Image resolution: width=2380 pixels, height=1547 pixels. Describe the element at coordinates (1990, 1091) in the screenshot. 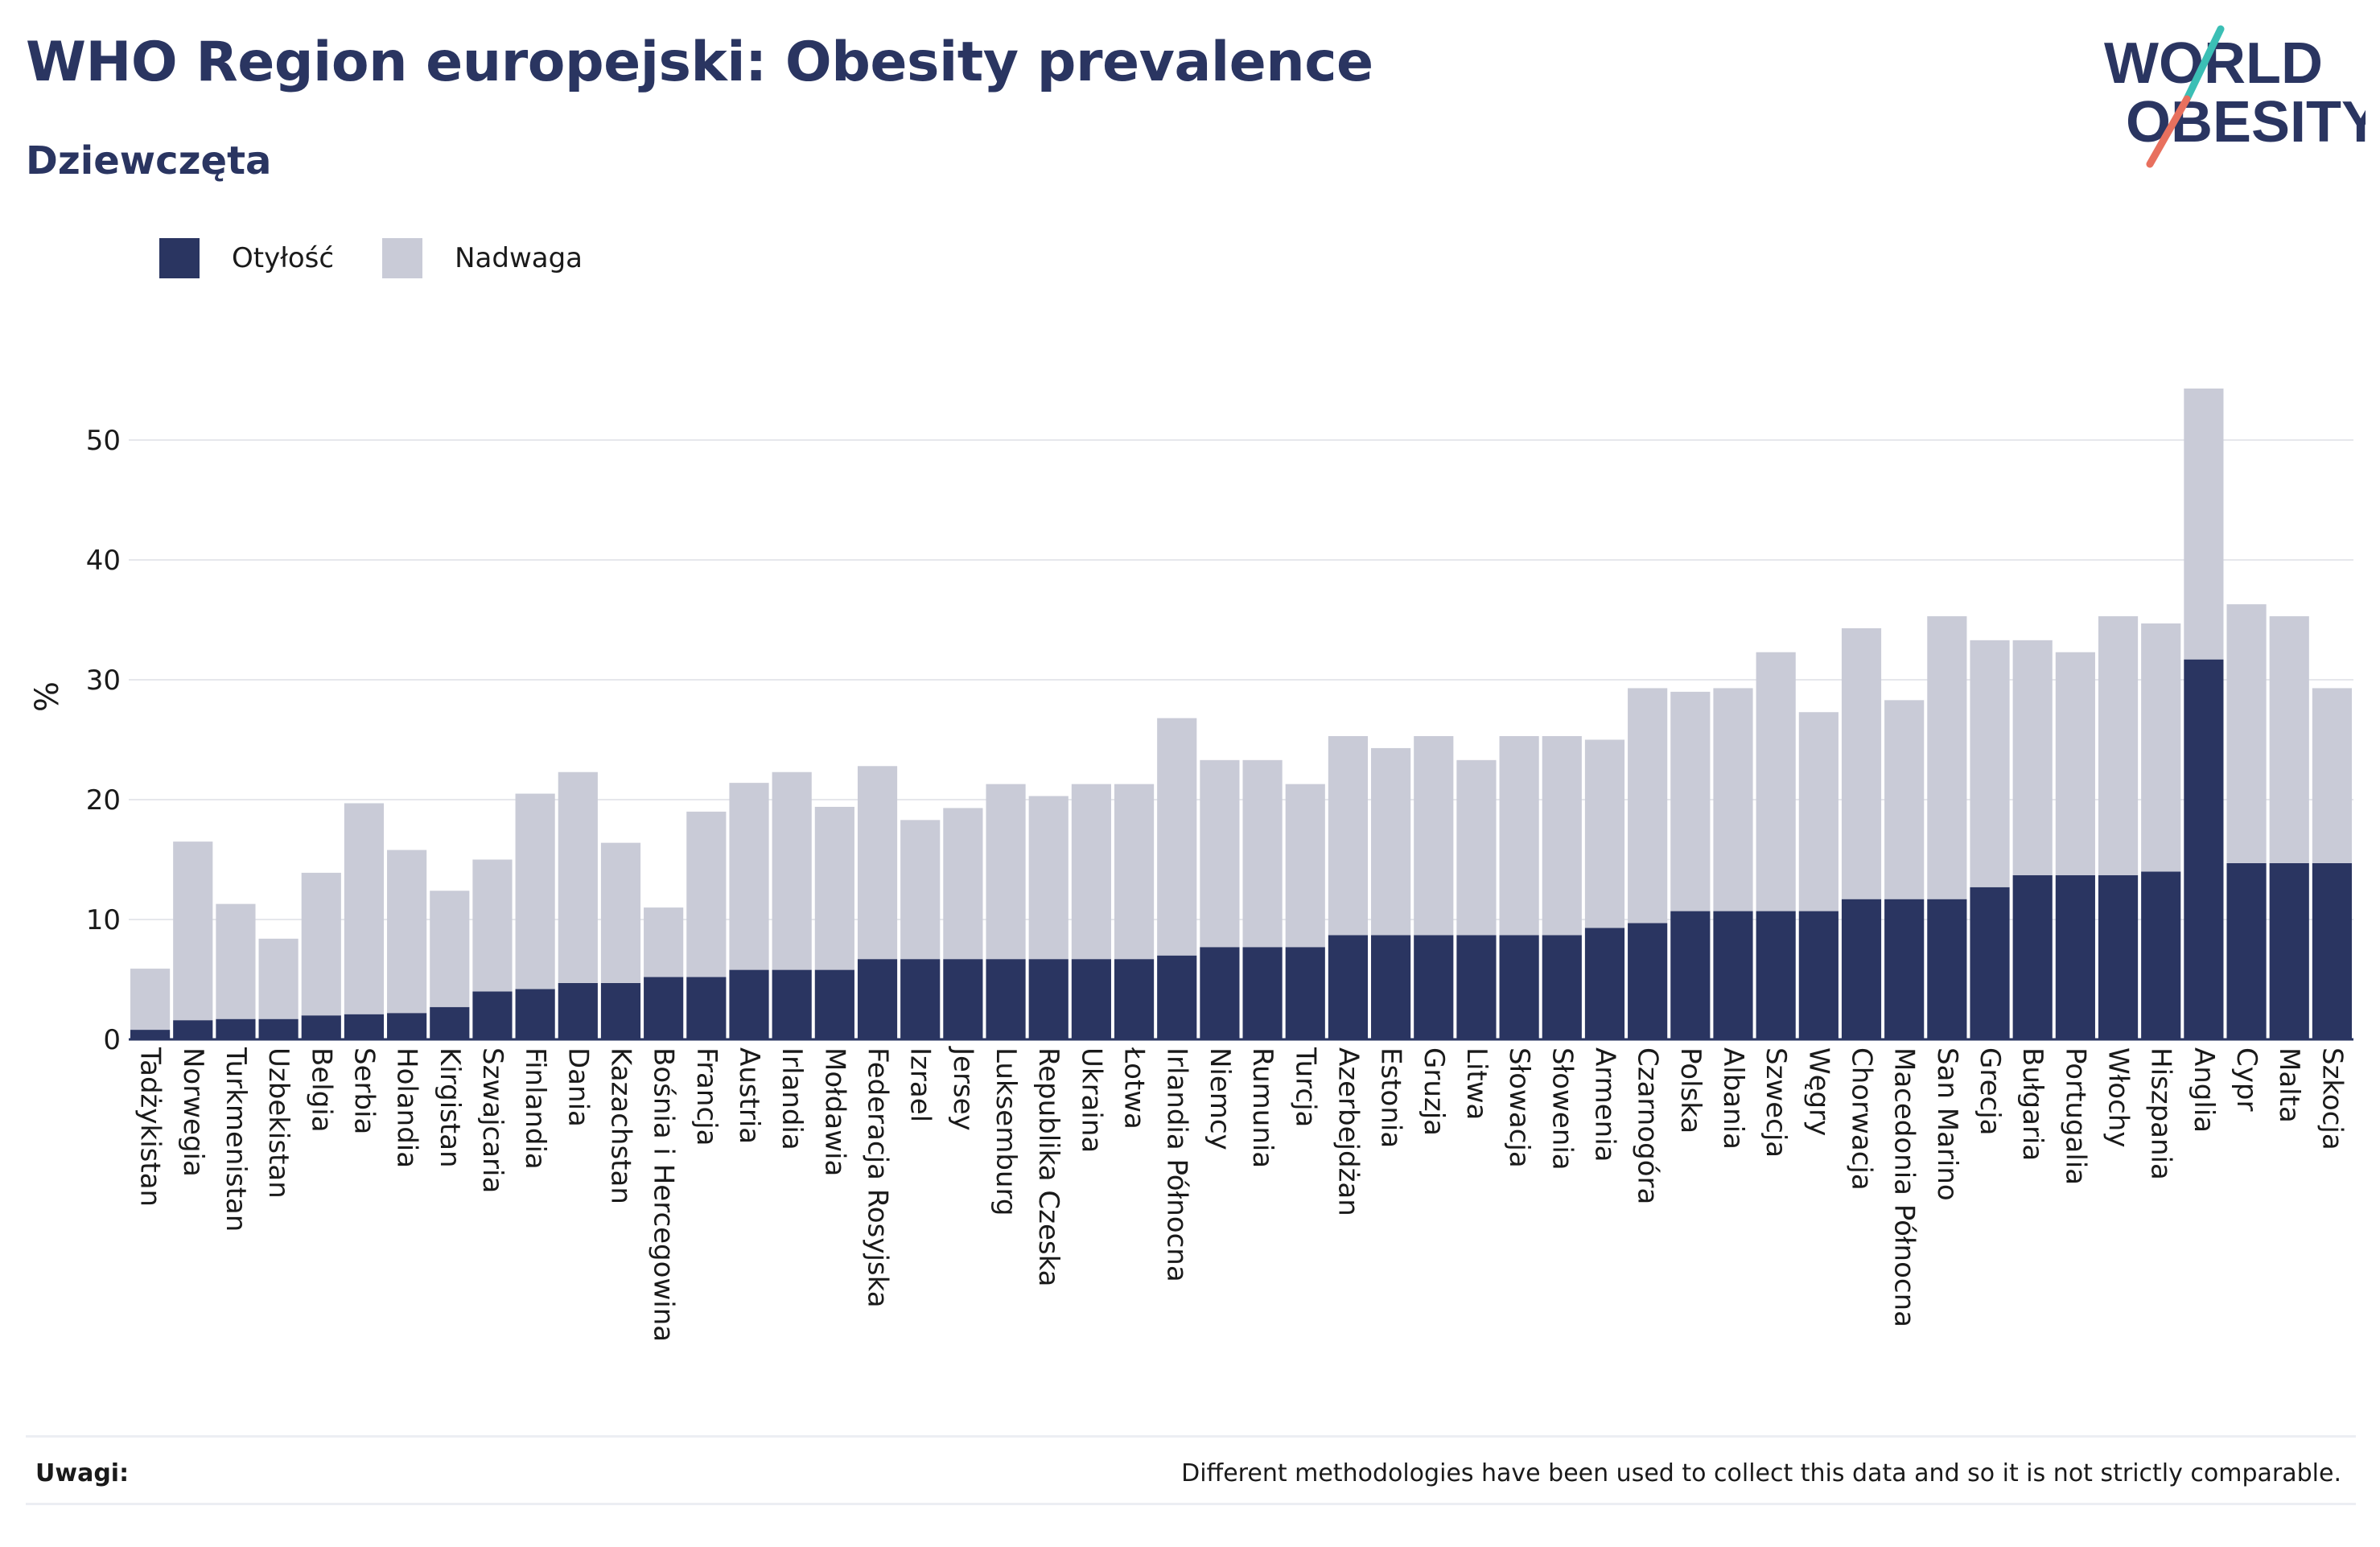

I see `x-tick-label: Grecja` at that location.